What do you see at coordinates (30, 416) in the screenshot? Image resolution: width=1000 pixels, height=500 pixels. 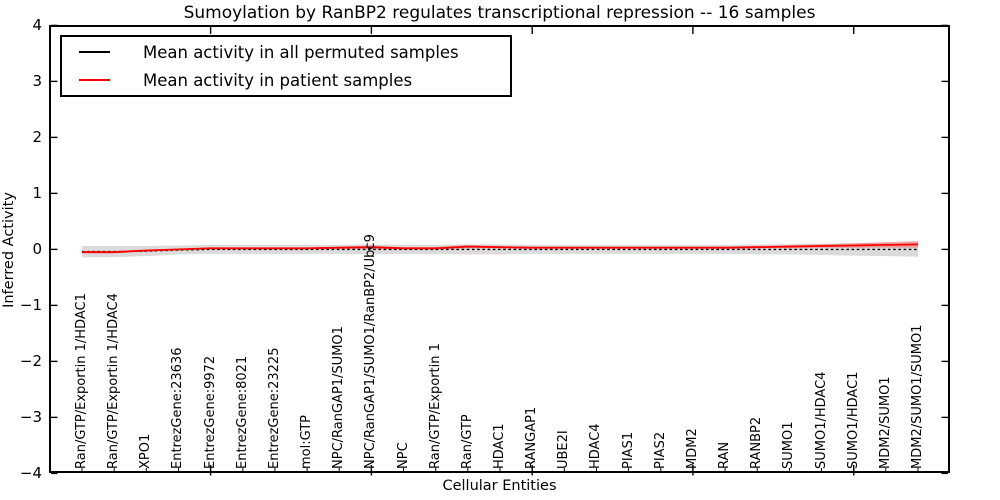 I see `y-tick-label: −3` at bounding box center [30, 416].